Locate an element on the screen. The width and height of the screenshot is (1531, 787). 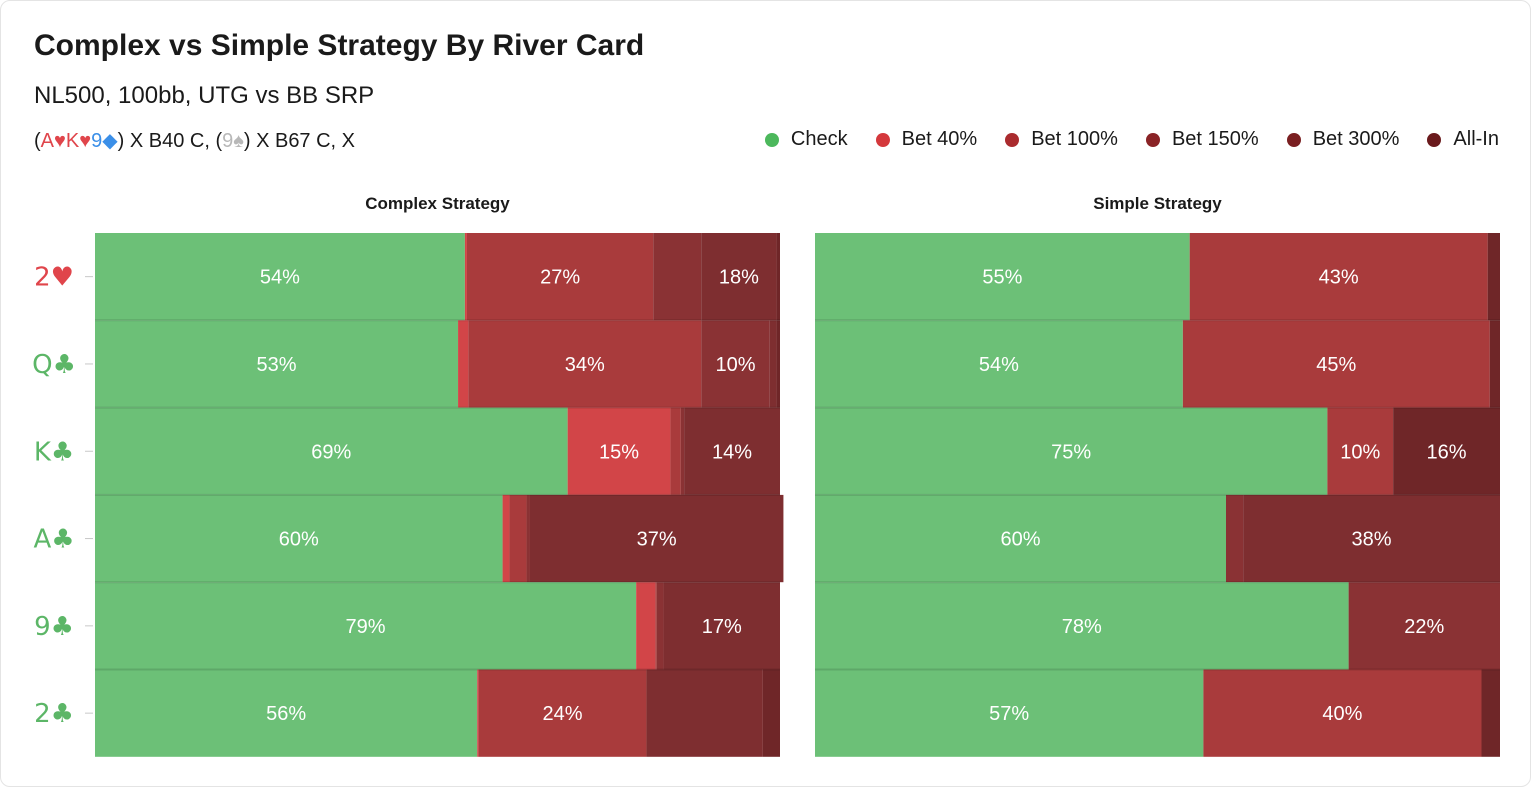
data-label: 78% is located at coordinates (1082, 627).